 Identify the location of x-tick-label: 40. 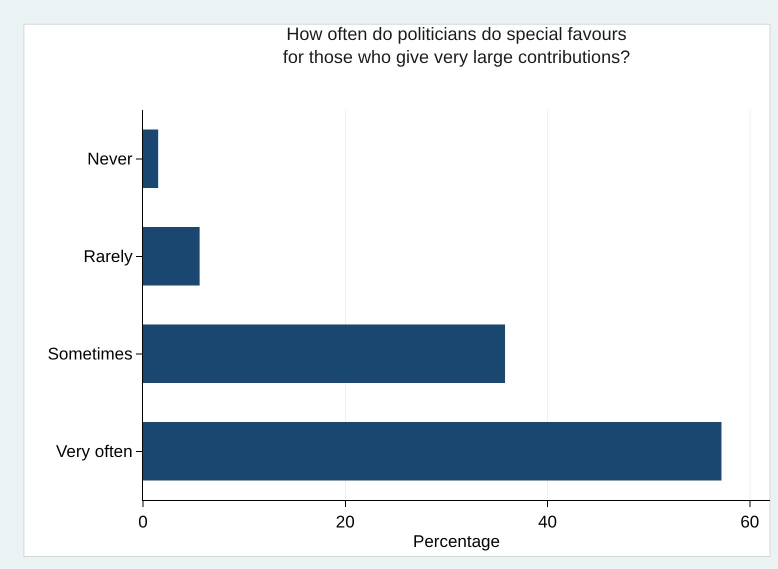
(547, 522).